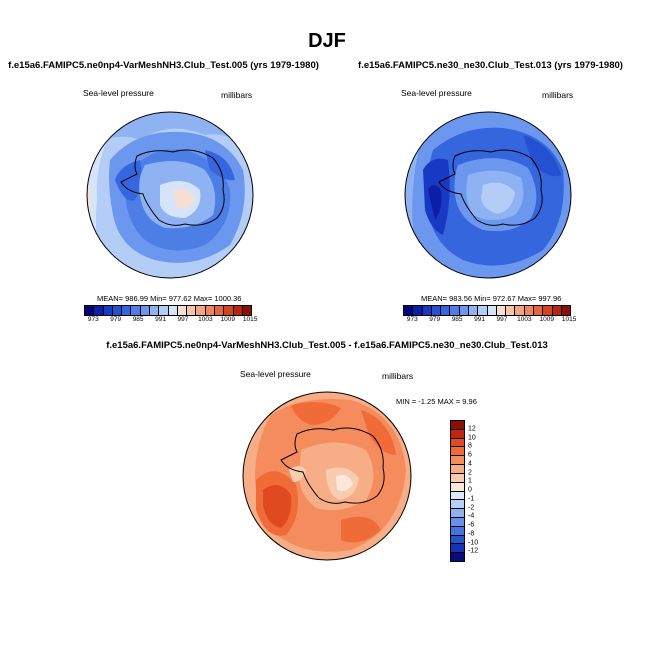 This screenshot has height=654, width=654. I want to click on colorbar-tick-label: -2, so click(471, 507).